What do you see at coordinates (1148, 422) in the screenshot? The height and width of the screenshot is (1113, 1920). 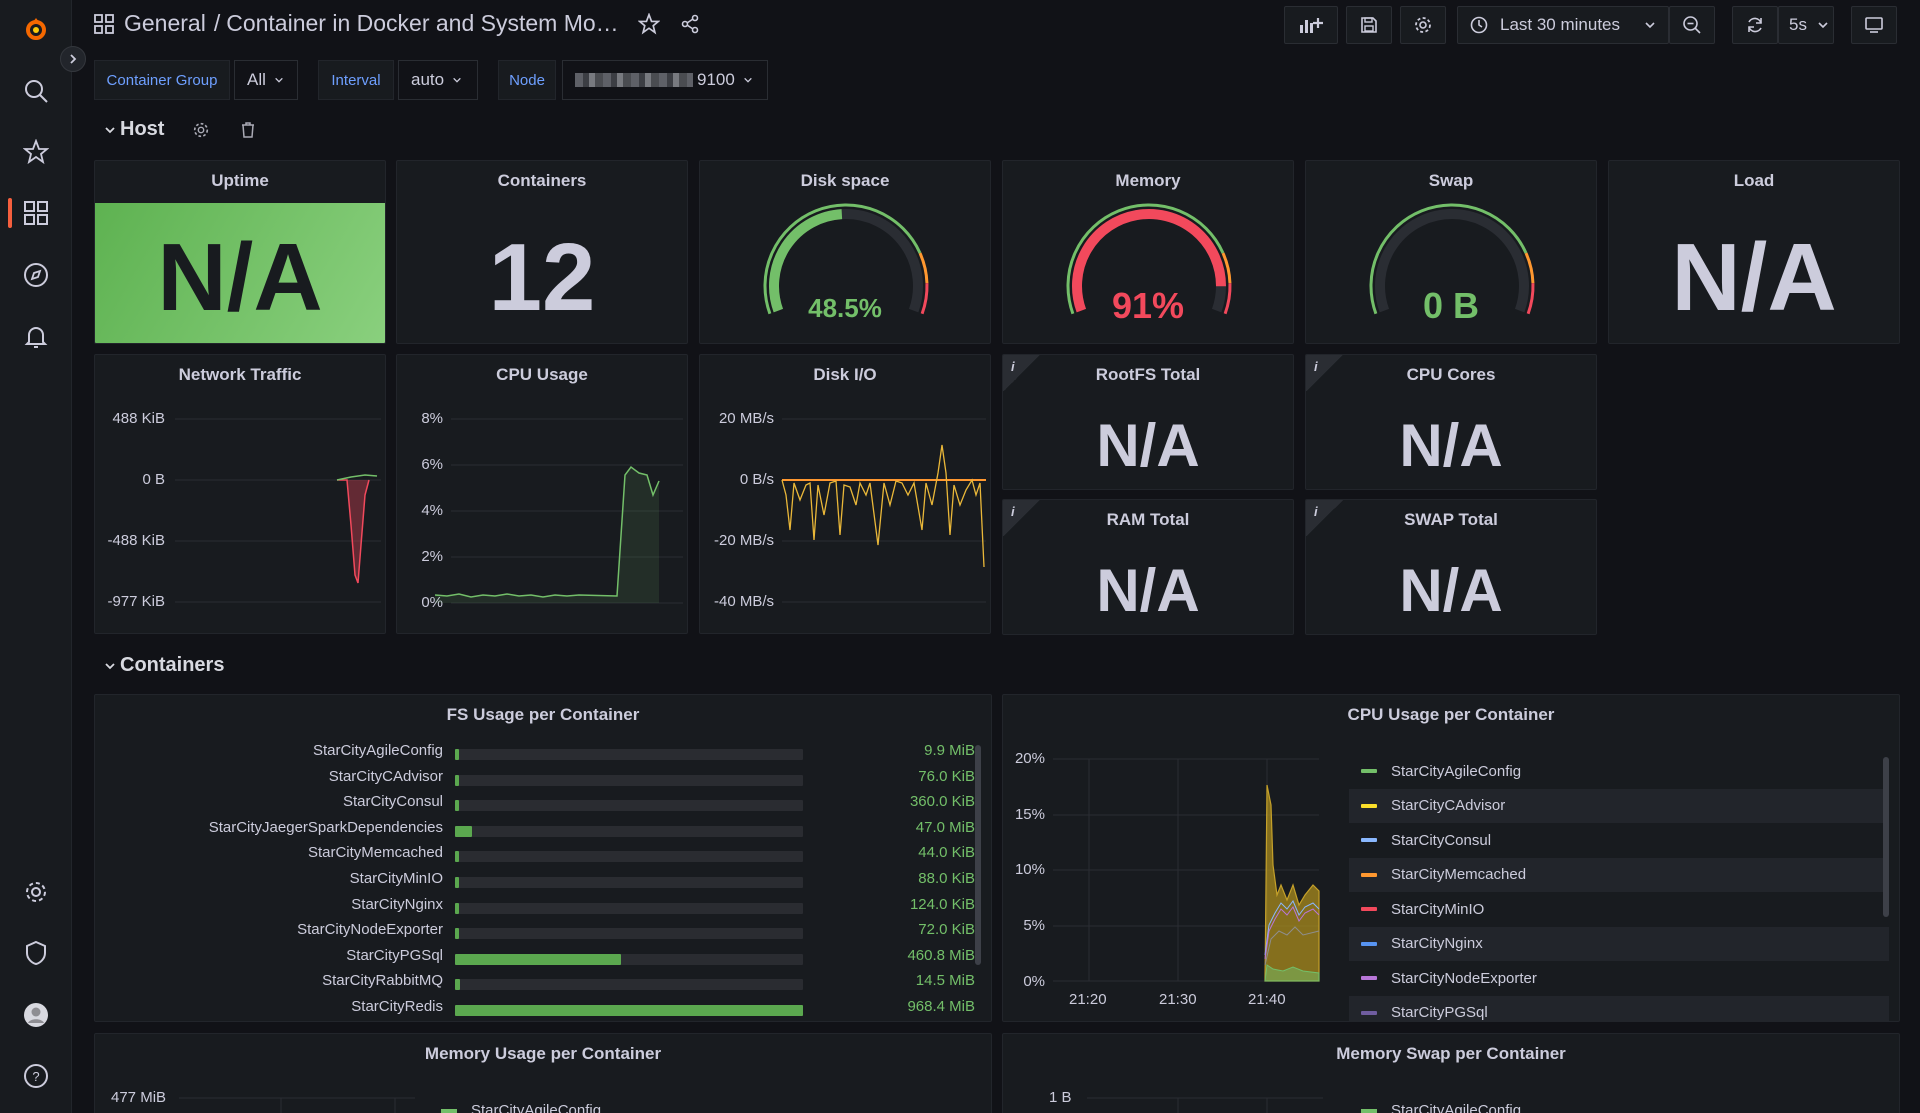 I see `panel-rootfs-total: i RootFS Total N/A` at bounding box center [1148, 422].